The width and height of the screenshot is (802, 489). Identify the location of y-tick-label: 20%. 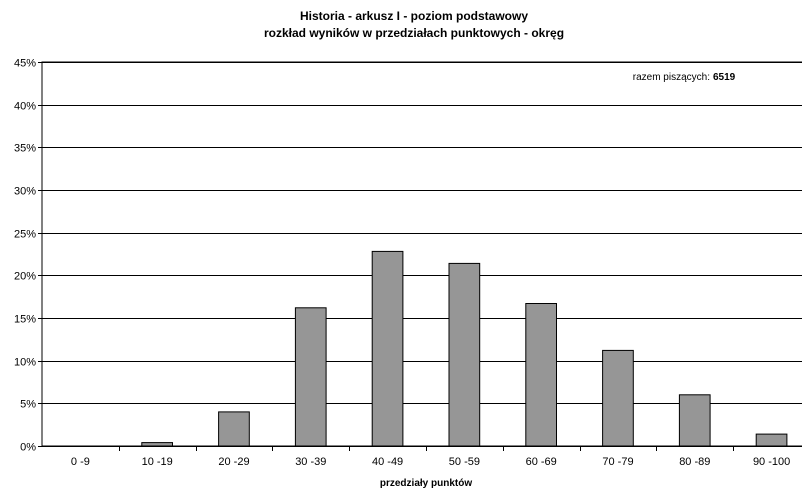
(25, 277).